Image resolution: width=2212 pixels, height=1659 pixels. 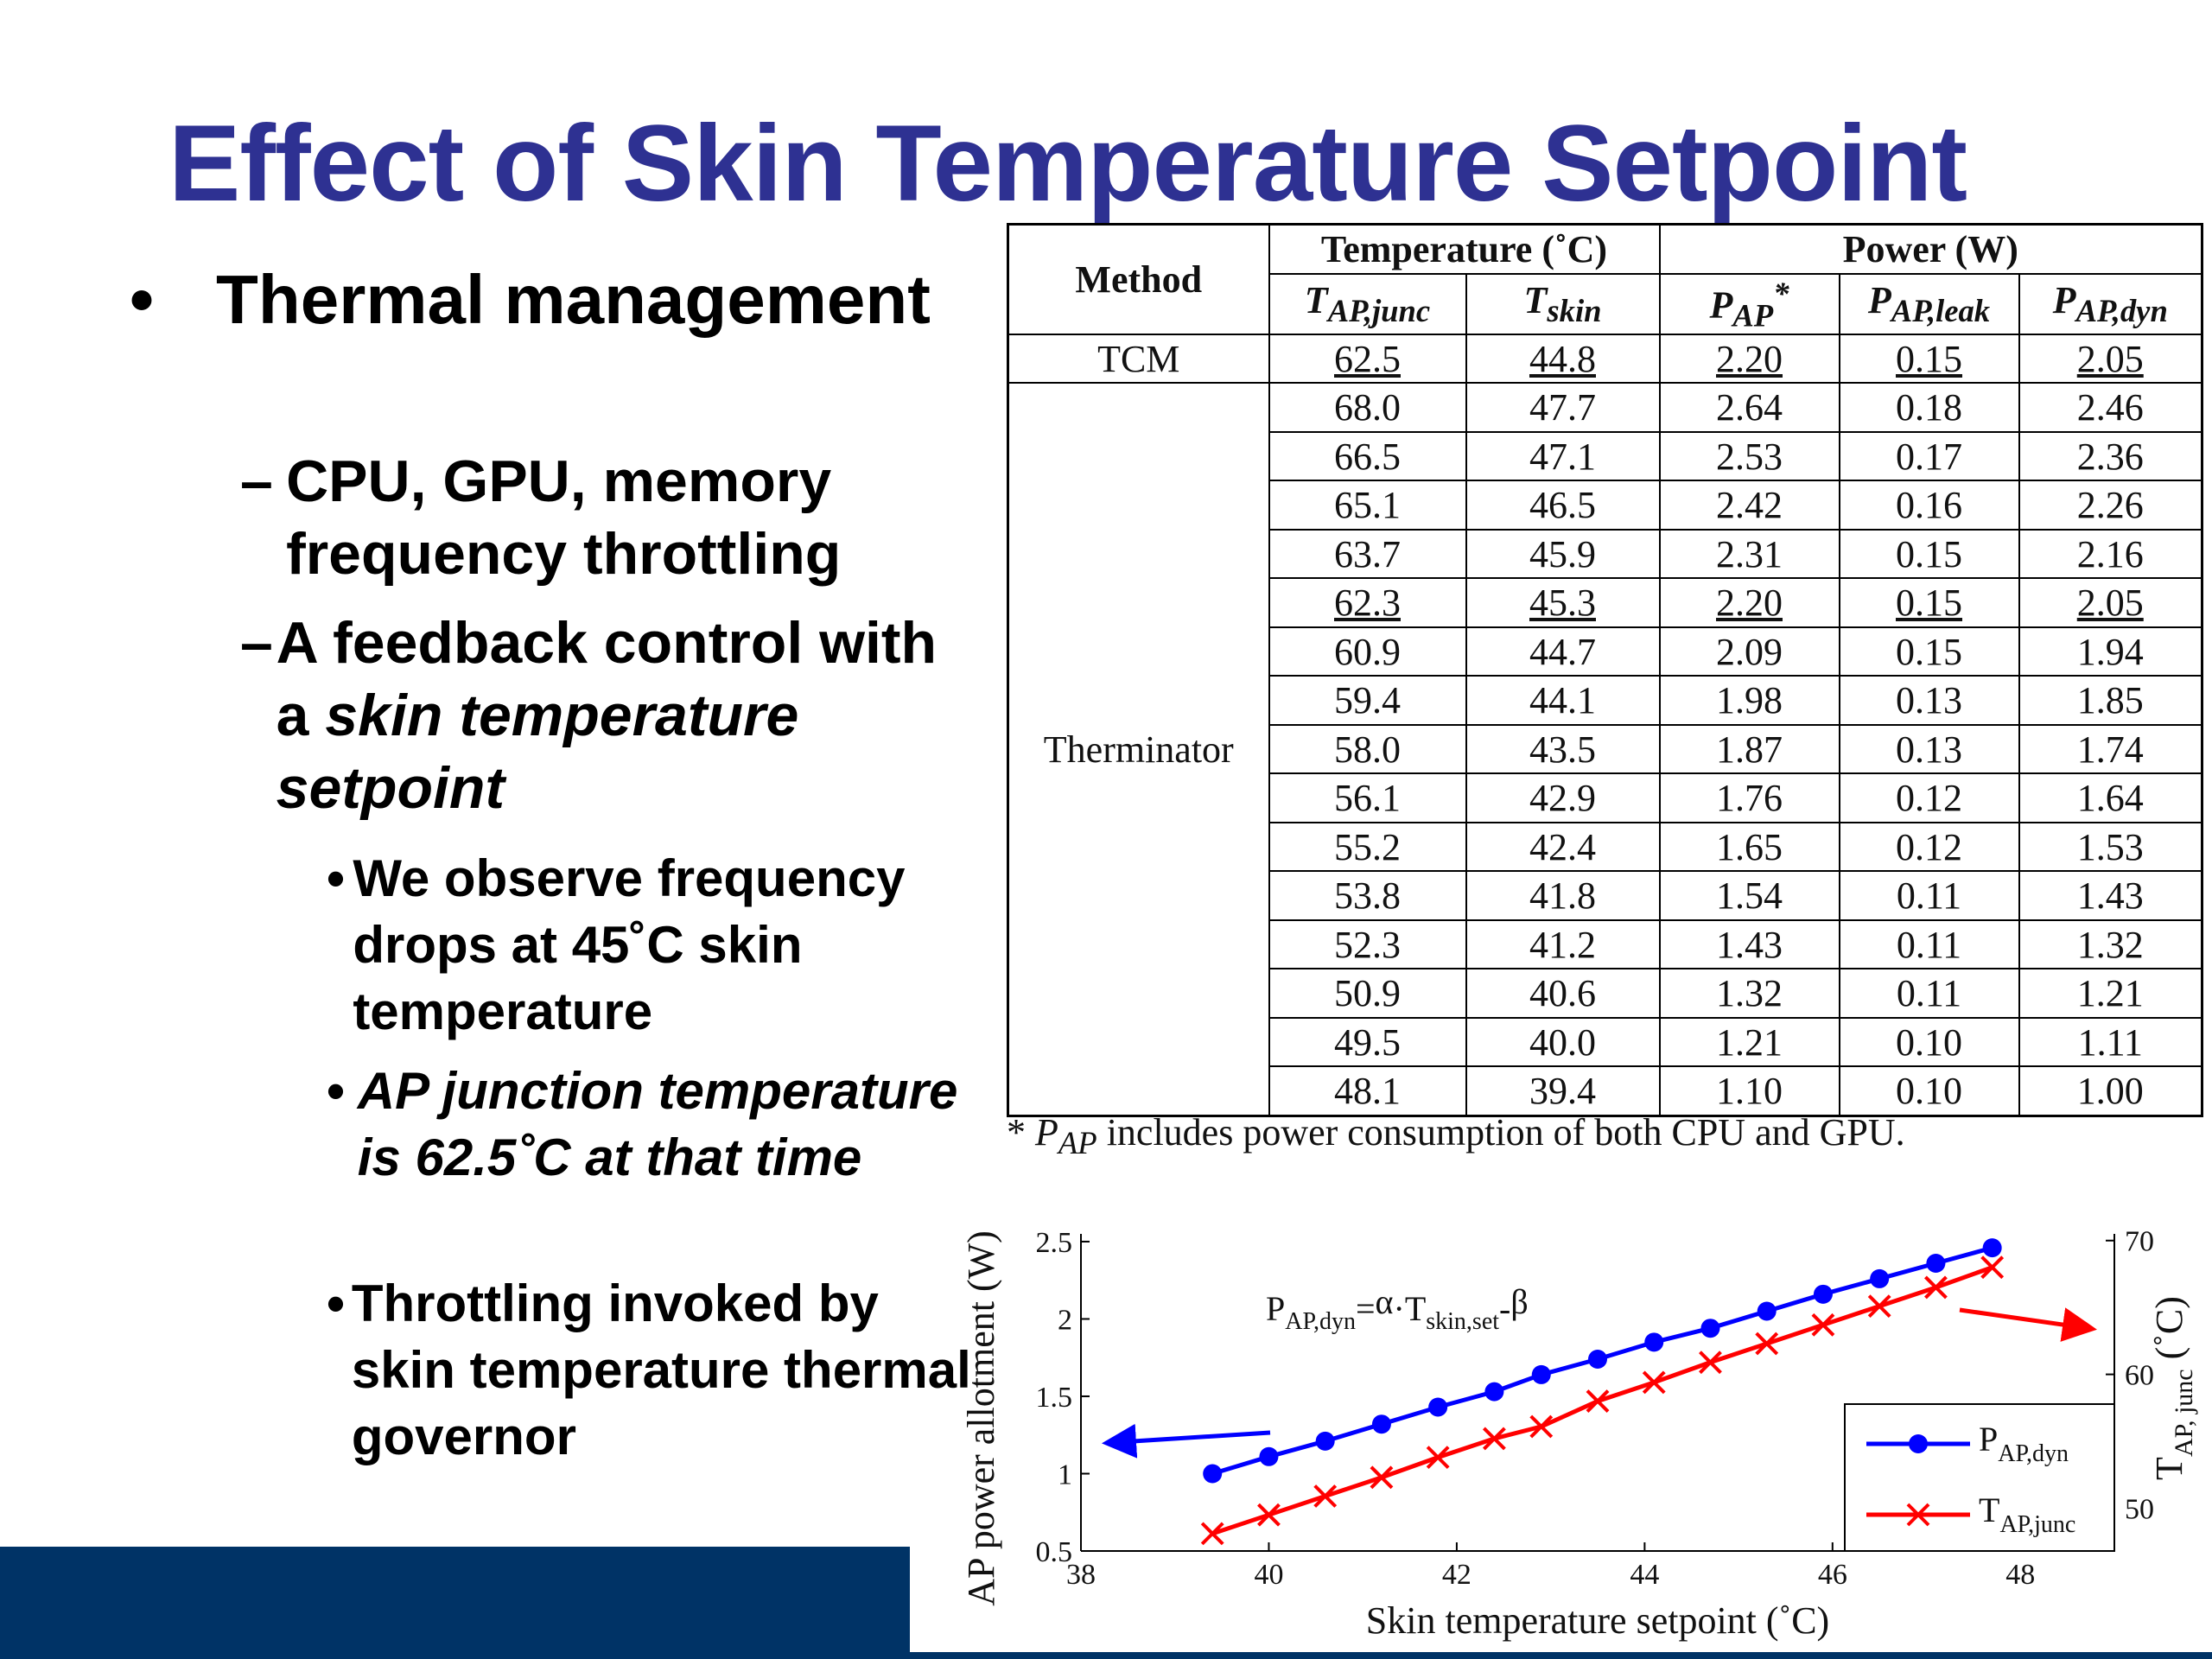 I want to click on table-cell: 46.5, so click(x=1563, y=506).